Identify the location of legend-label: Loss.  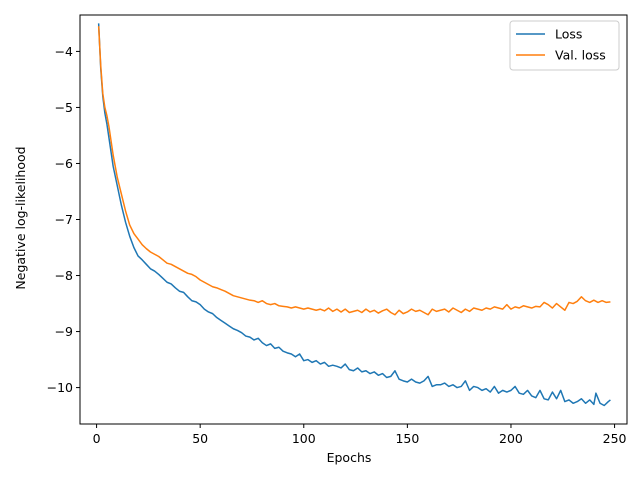
(568, 34).